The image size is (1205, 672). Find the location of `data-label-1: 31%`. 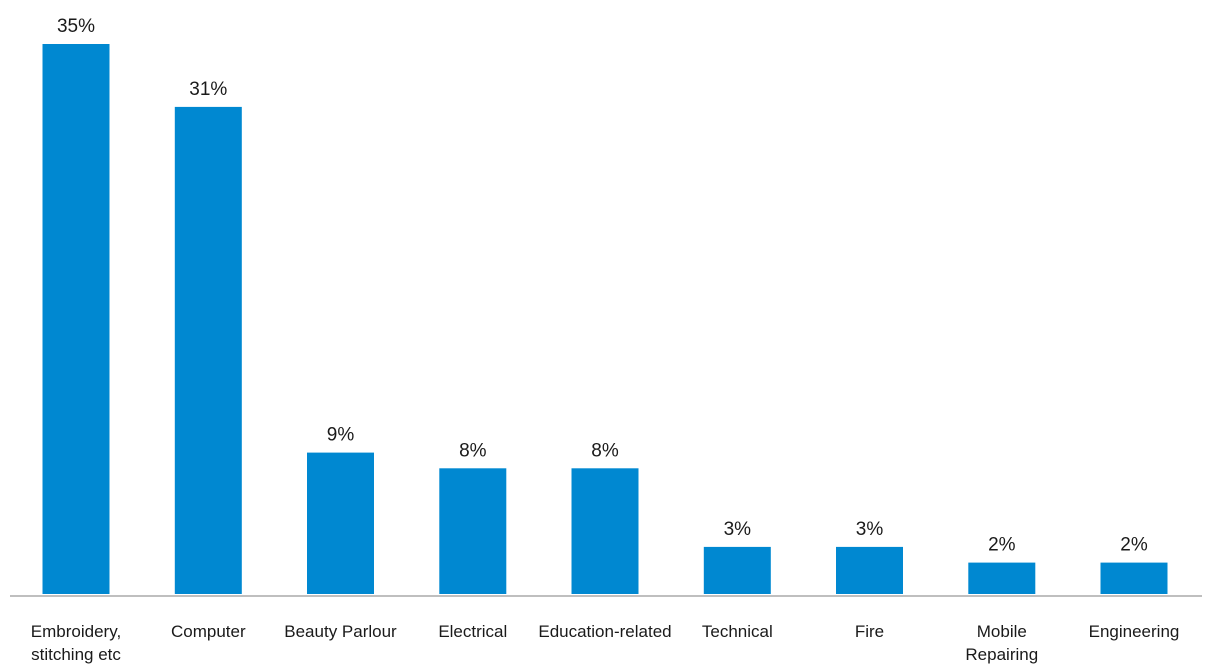

data-label-1: 31% is located at coordinates (208, 89).